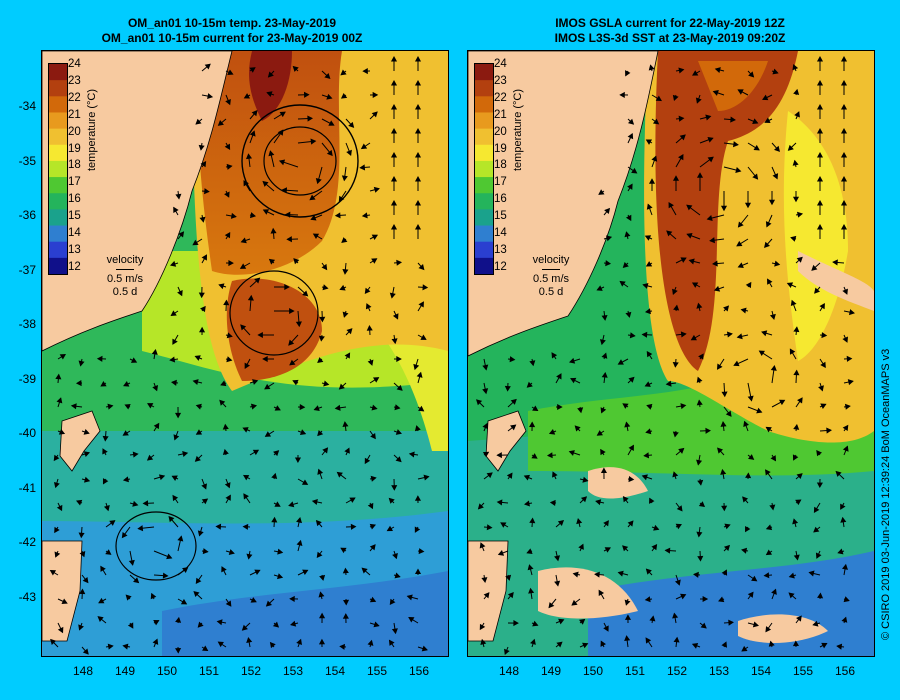 The width and height of the screenshot is (900, 700). I want to click on longitude-label: 153, so click(719, 671).